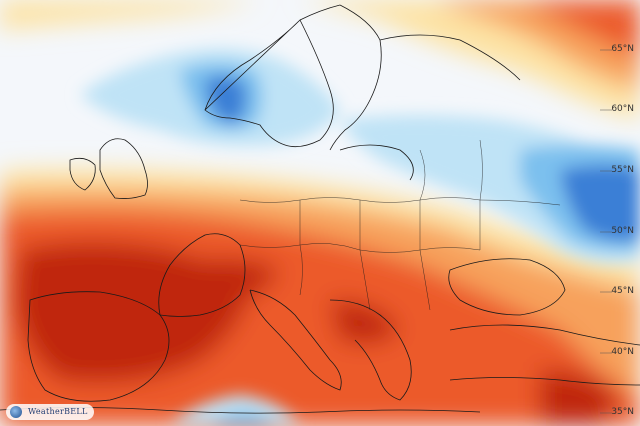  I want to click on graticule, so click(606, 231).